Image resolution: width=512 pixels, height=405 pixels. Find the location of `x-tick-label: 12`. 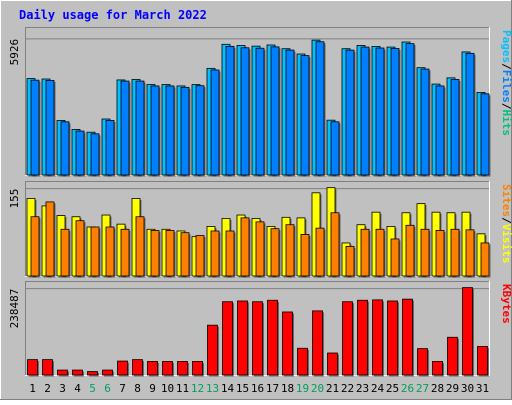

x-tick-label: 12 is located at coordinates (197, 388).